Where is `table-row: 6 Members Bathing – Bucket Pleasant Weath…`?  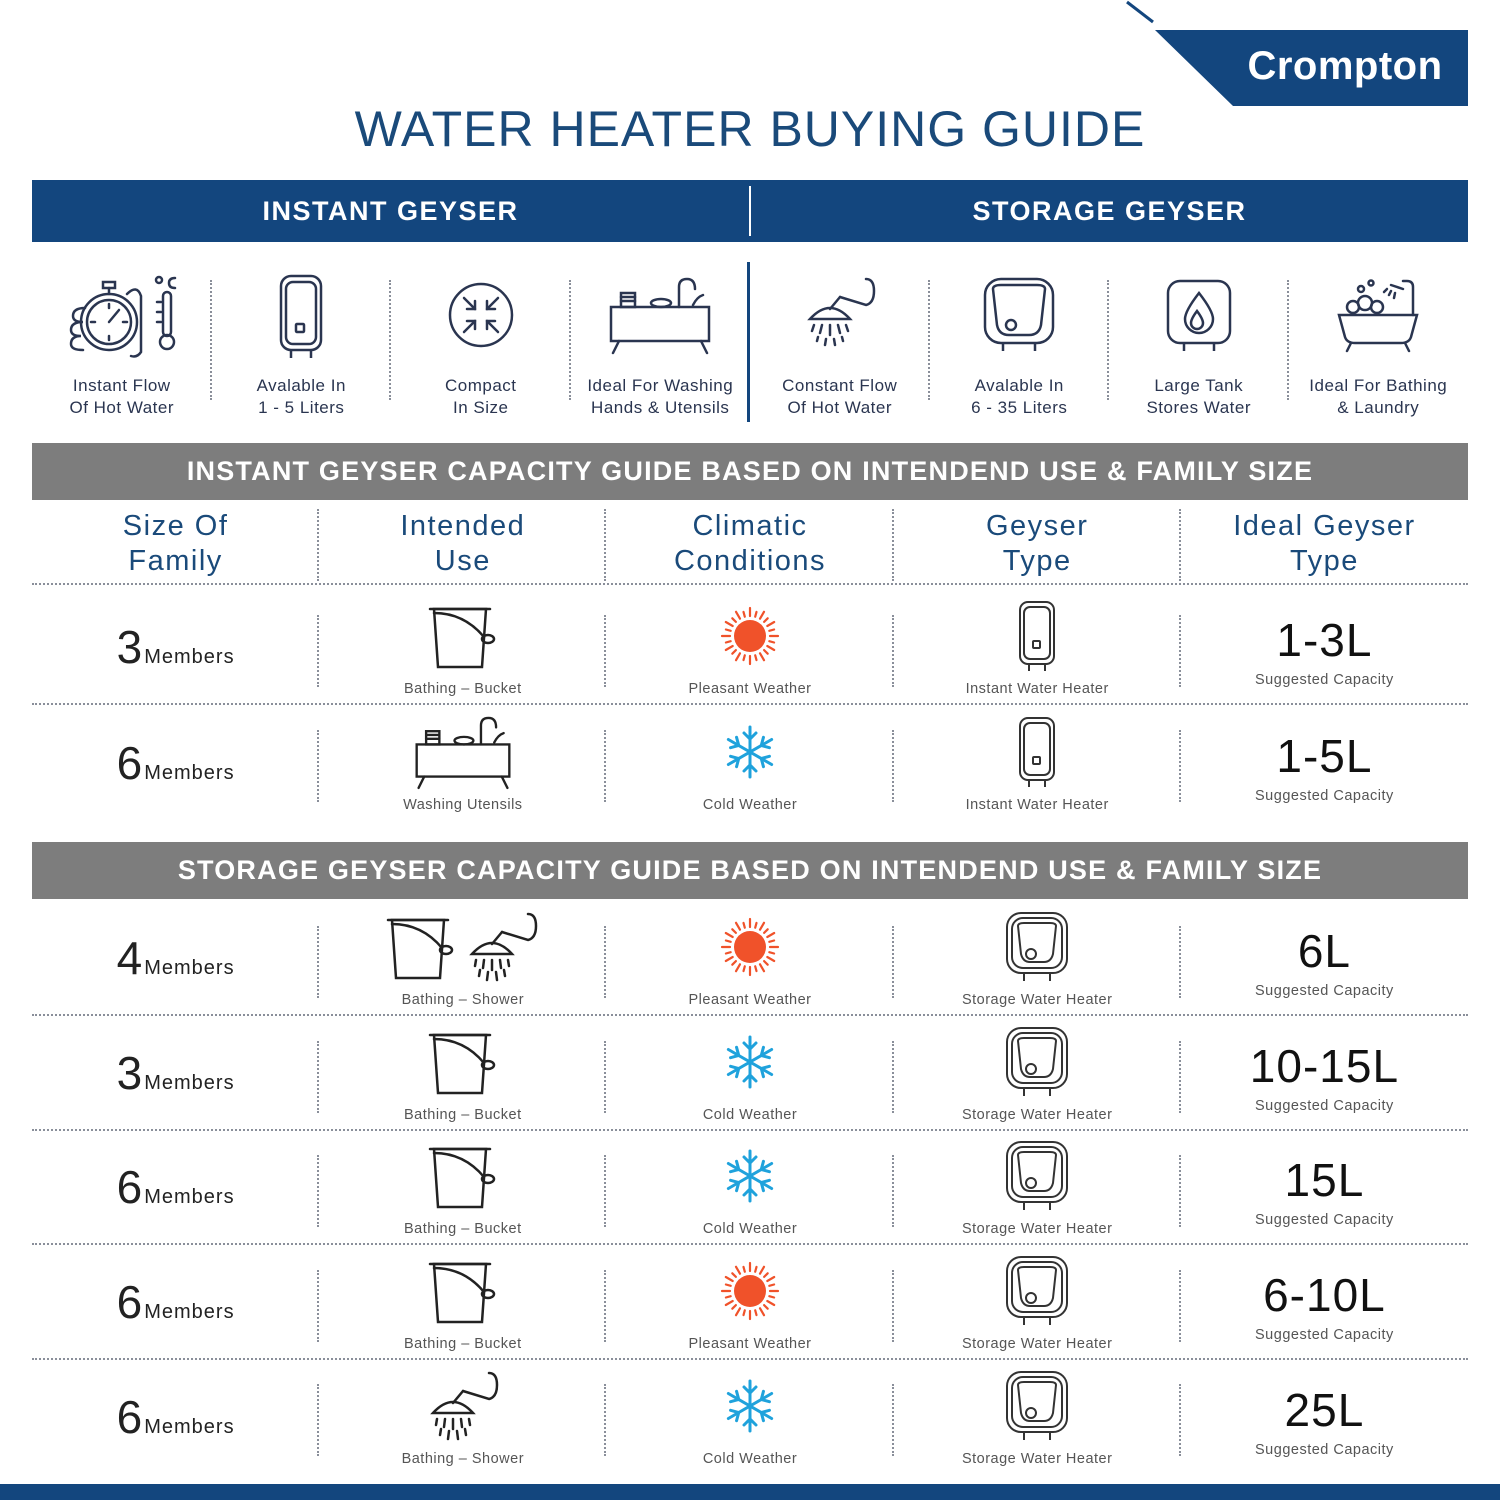
table-row: 6 Members Bathing – Bucket Pleasant Weath… is located at coordinates (750, 1303).